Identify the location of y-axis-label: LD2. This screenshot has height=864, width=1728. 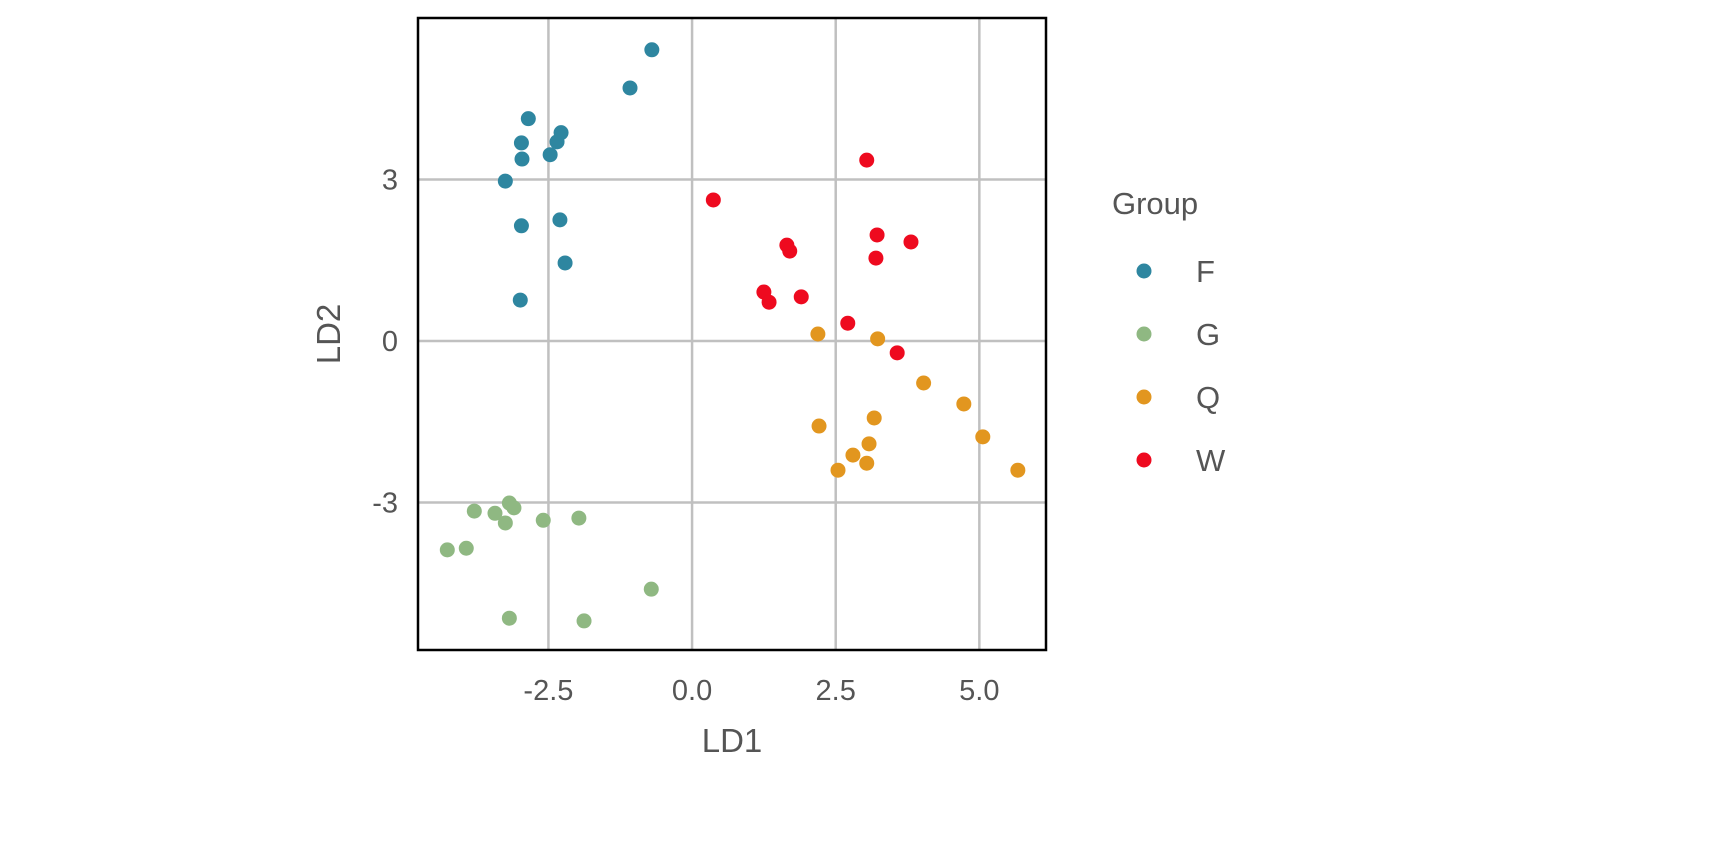
(328, 334).